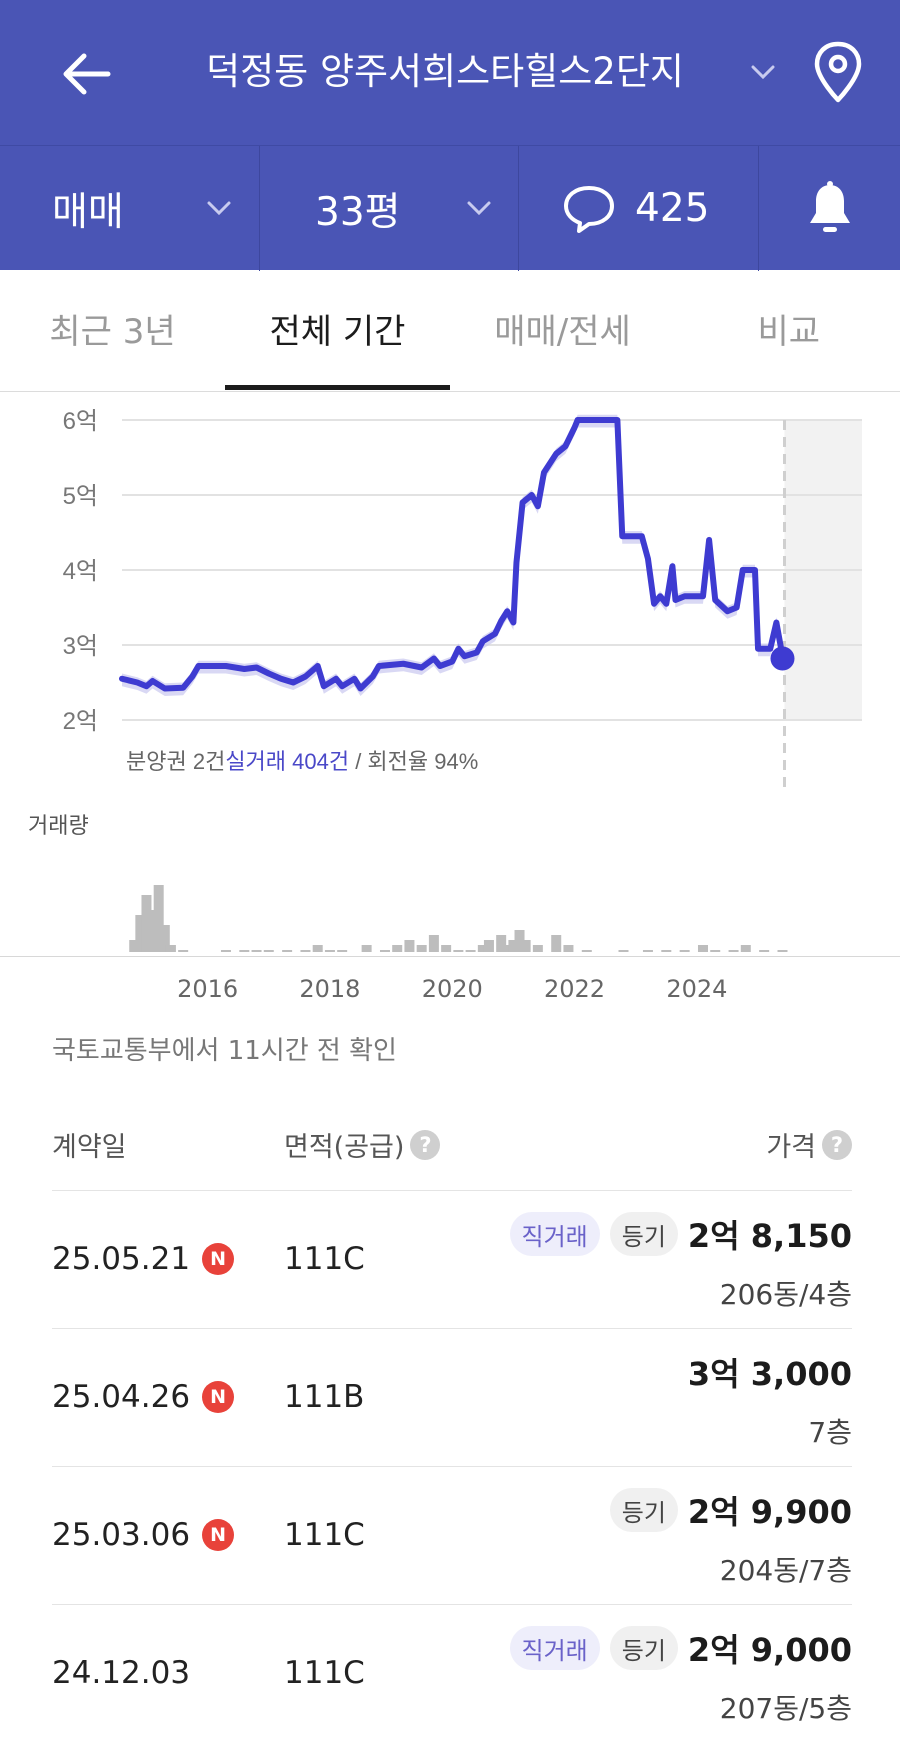 The width and height of the screenshot is (900, 1754). Describe the element at coordinates (129, 208) in the screenshot. I see `trade-type-dropdown: 매매` at that location.